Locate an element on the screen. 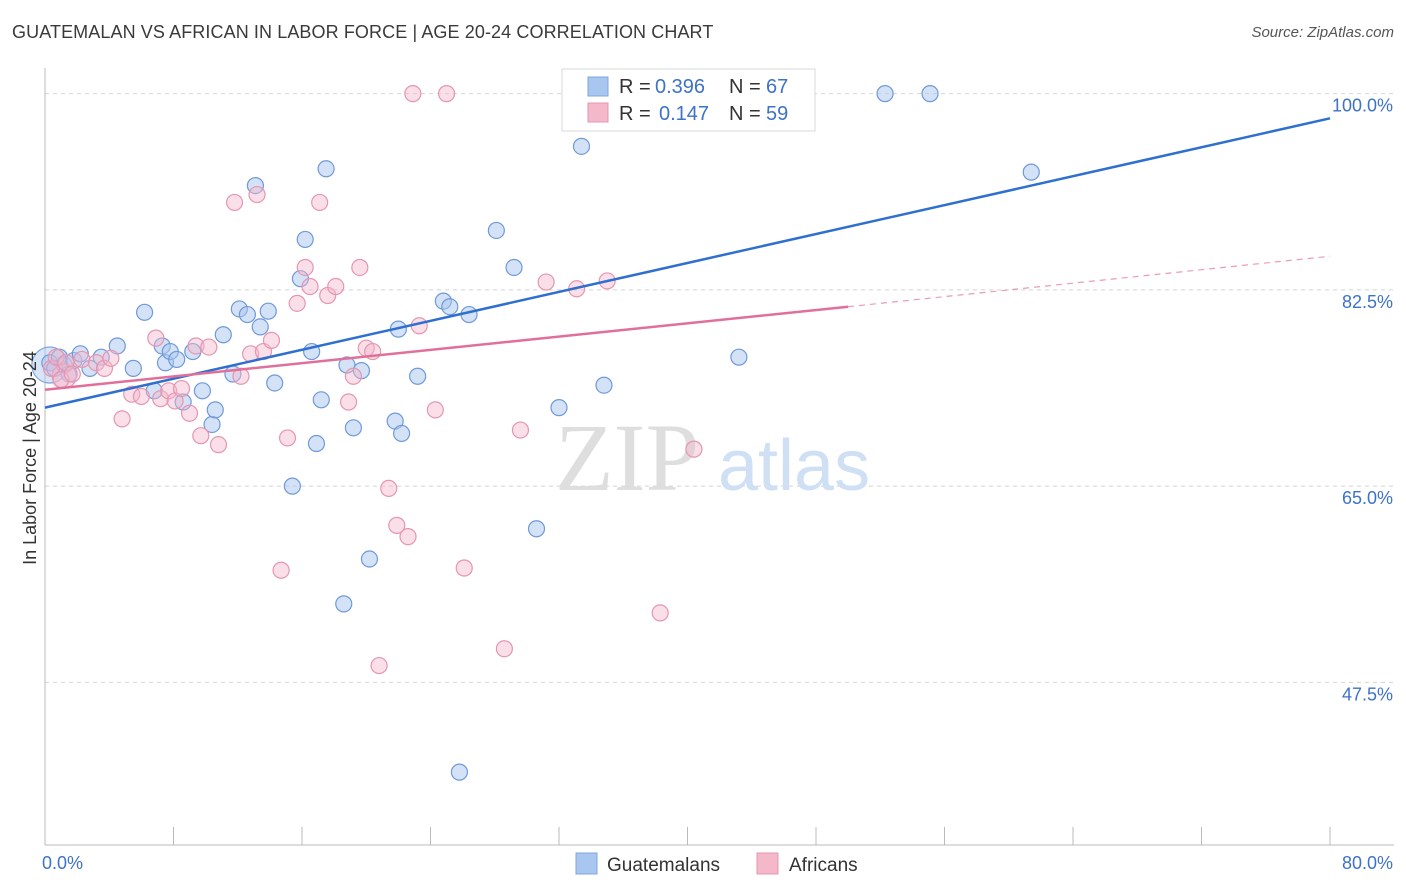 The height and width of the screenshot is (892, 1406). bottom-legend-guatemalans: Guatemalans is located at coordinates (663, 865).